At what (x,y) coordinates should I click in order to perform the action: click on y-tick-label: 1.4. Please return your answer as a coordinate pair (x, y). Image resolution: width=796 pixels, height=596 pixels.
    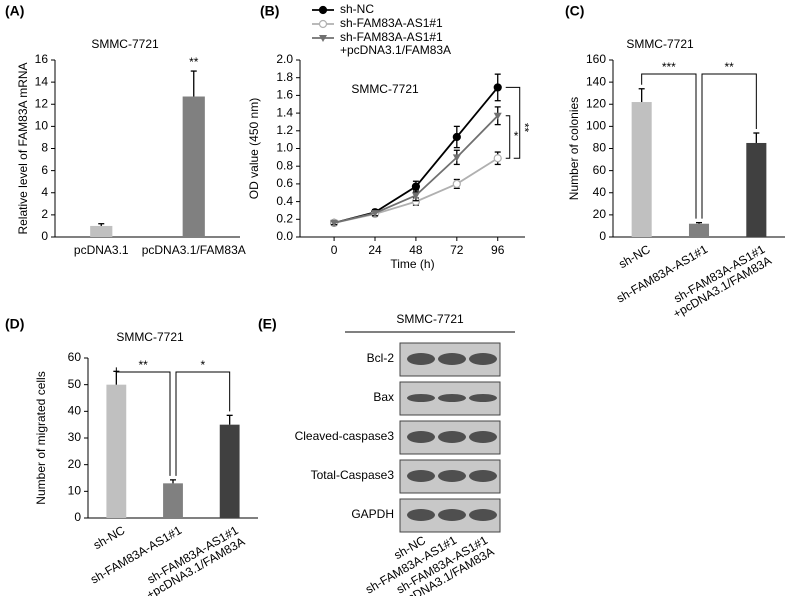
    Looking at the image, I should click on (284, 112).